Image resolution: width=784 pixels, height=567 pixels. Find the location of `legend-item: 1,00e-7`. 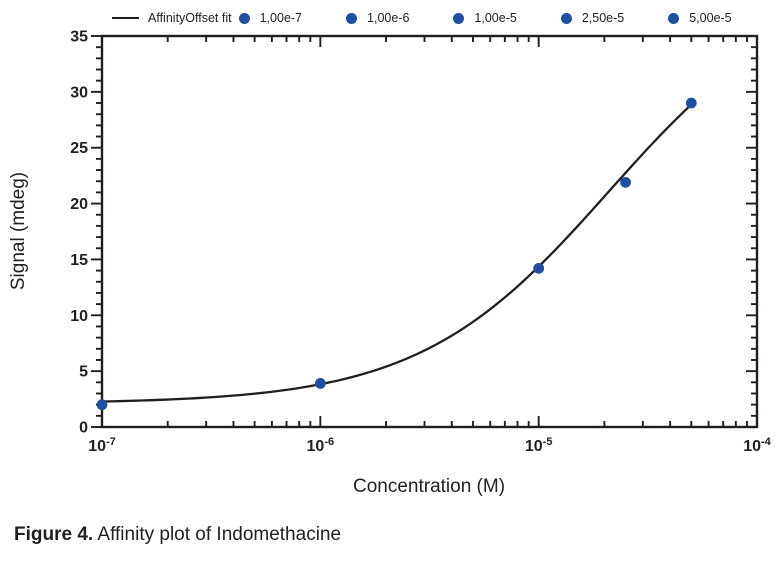

legend-item: 1,00e-7 is located at coordinates (270, 17).